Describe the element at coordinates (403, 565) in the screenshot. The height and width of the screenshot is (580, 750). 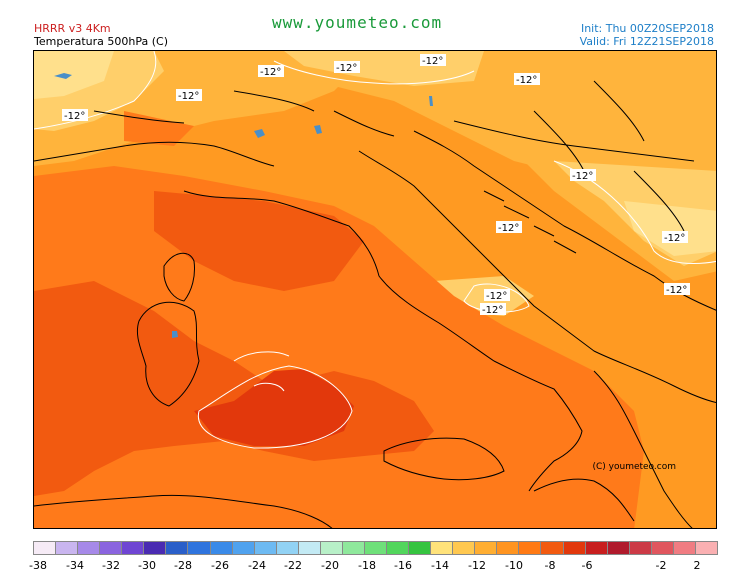
I see `legend-tick-label: -16` at that location.